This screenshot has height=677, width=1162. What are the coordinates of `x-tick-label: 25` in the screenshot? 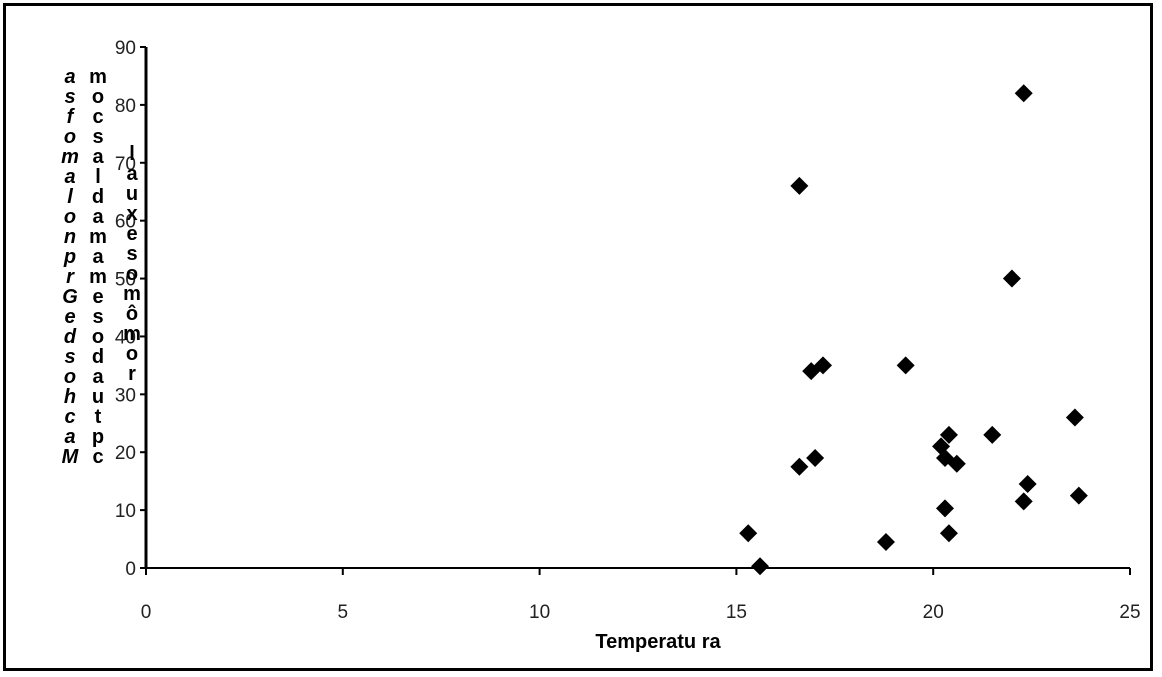 It's located at (1129, 612).